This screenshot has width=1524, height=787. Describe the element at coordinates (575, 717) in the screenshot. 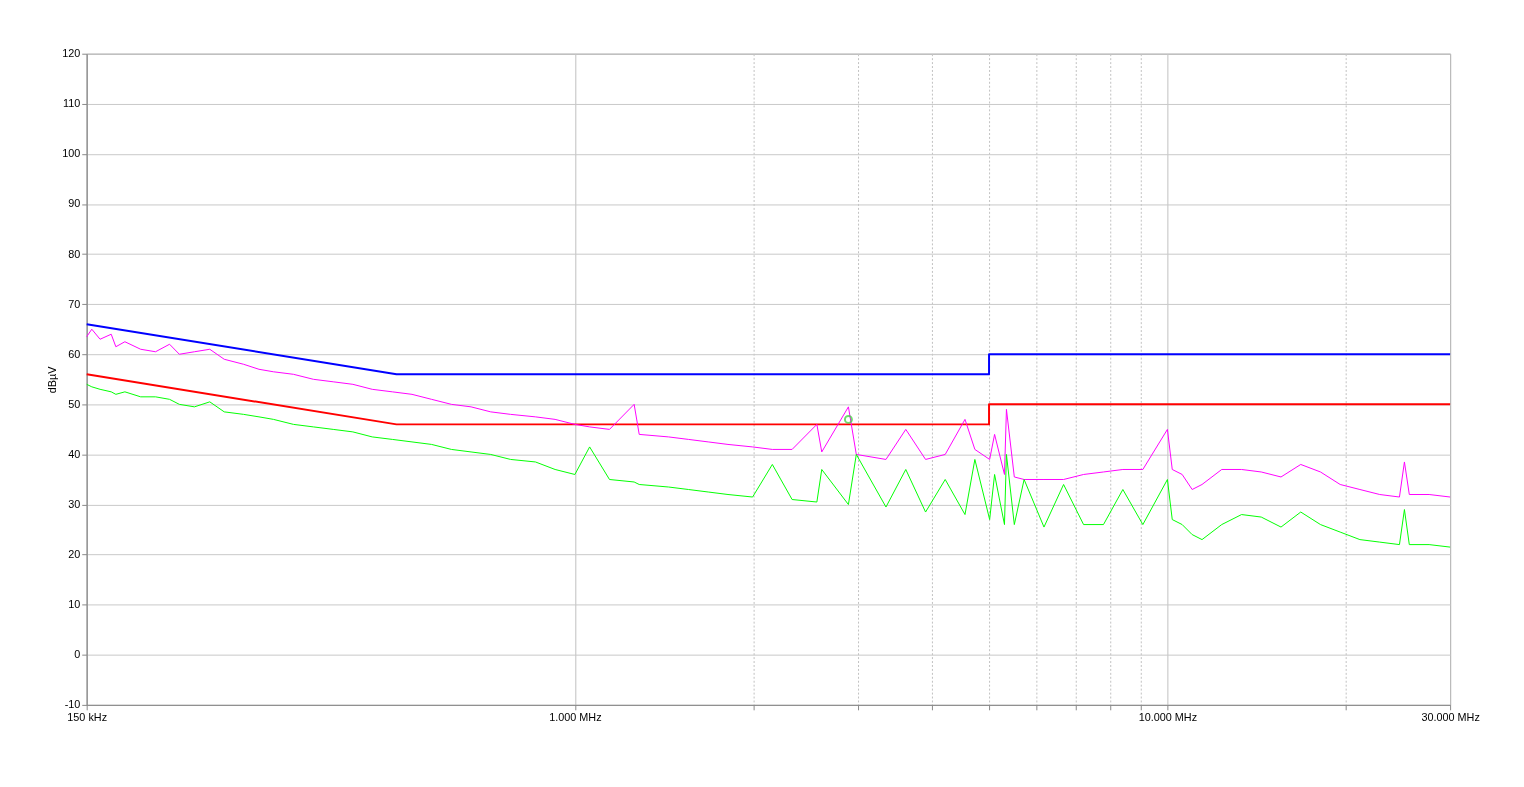

I see `x-tick-label: 1.000 MHz` at that location.